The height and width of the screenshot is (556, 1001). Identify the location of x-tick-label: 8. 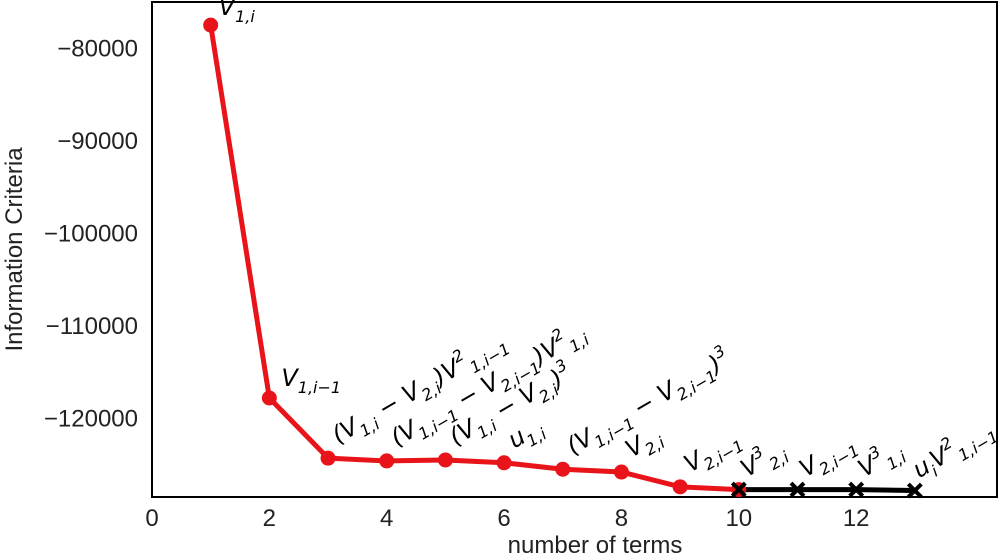
(621, 518).